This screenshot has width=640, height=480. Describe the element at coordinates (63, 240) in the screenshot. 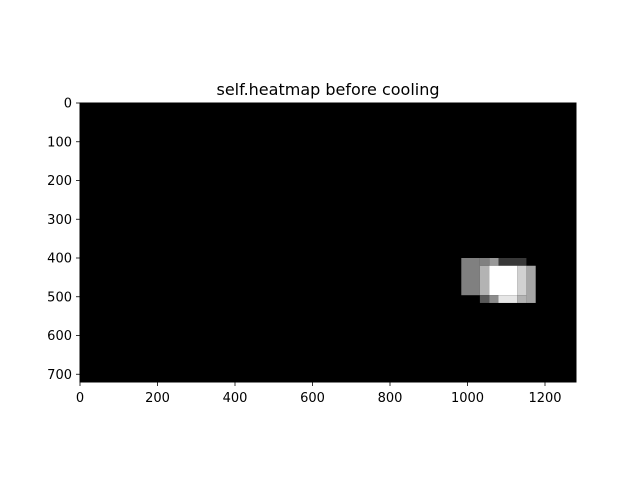

I see `y-axis: 0 100 200 300 400 500 600 700` at that location.